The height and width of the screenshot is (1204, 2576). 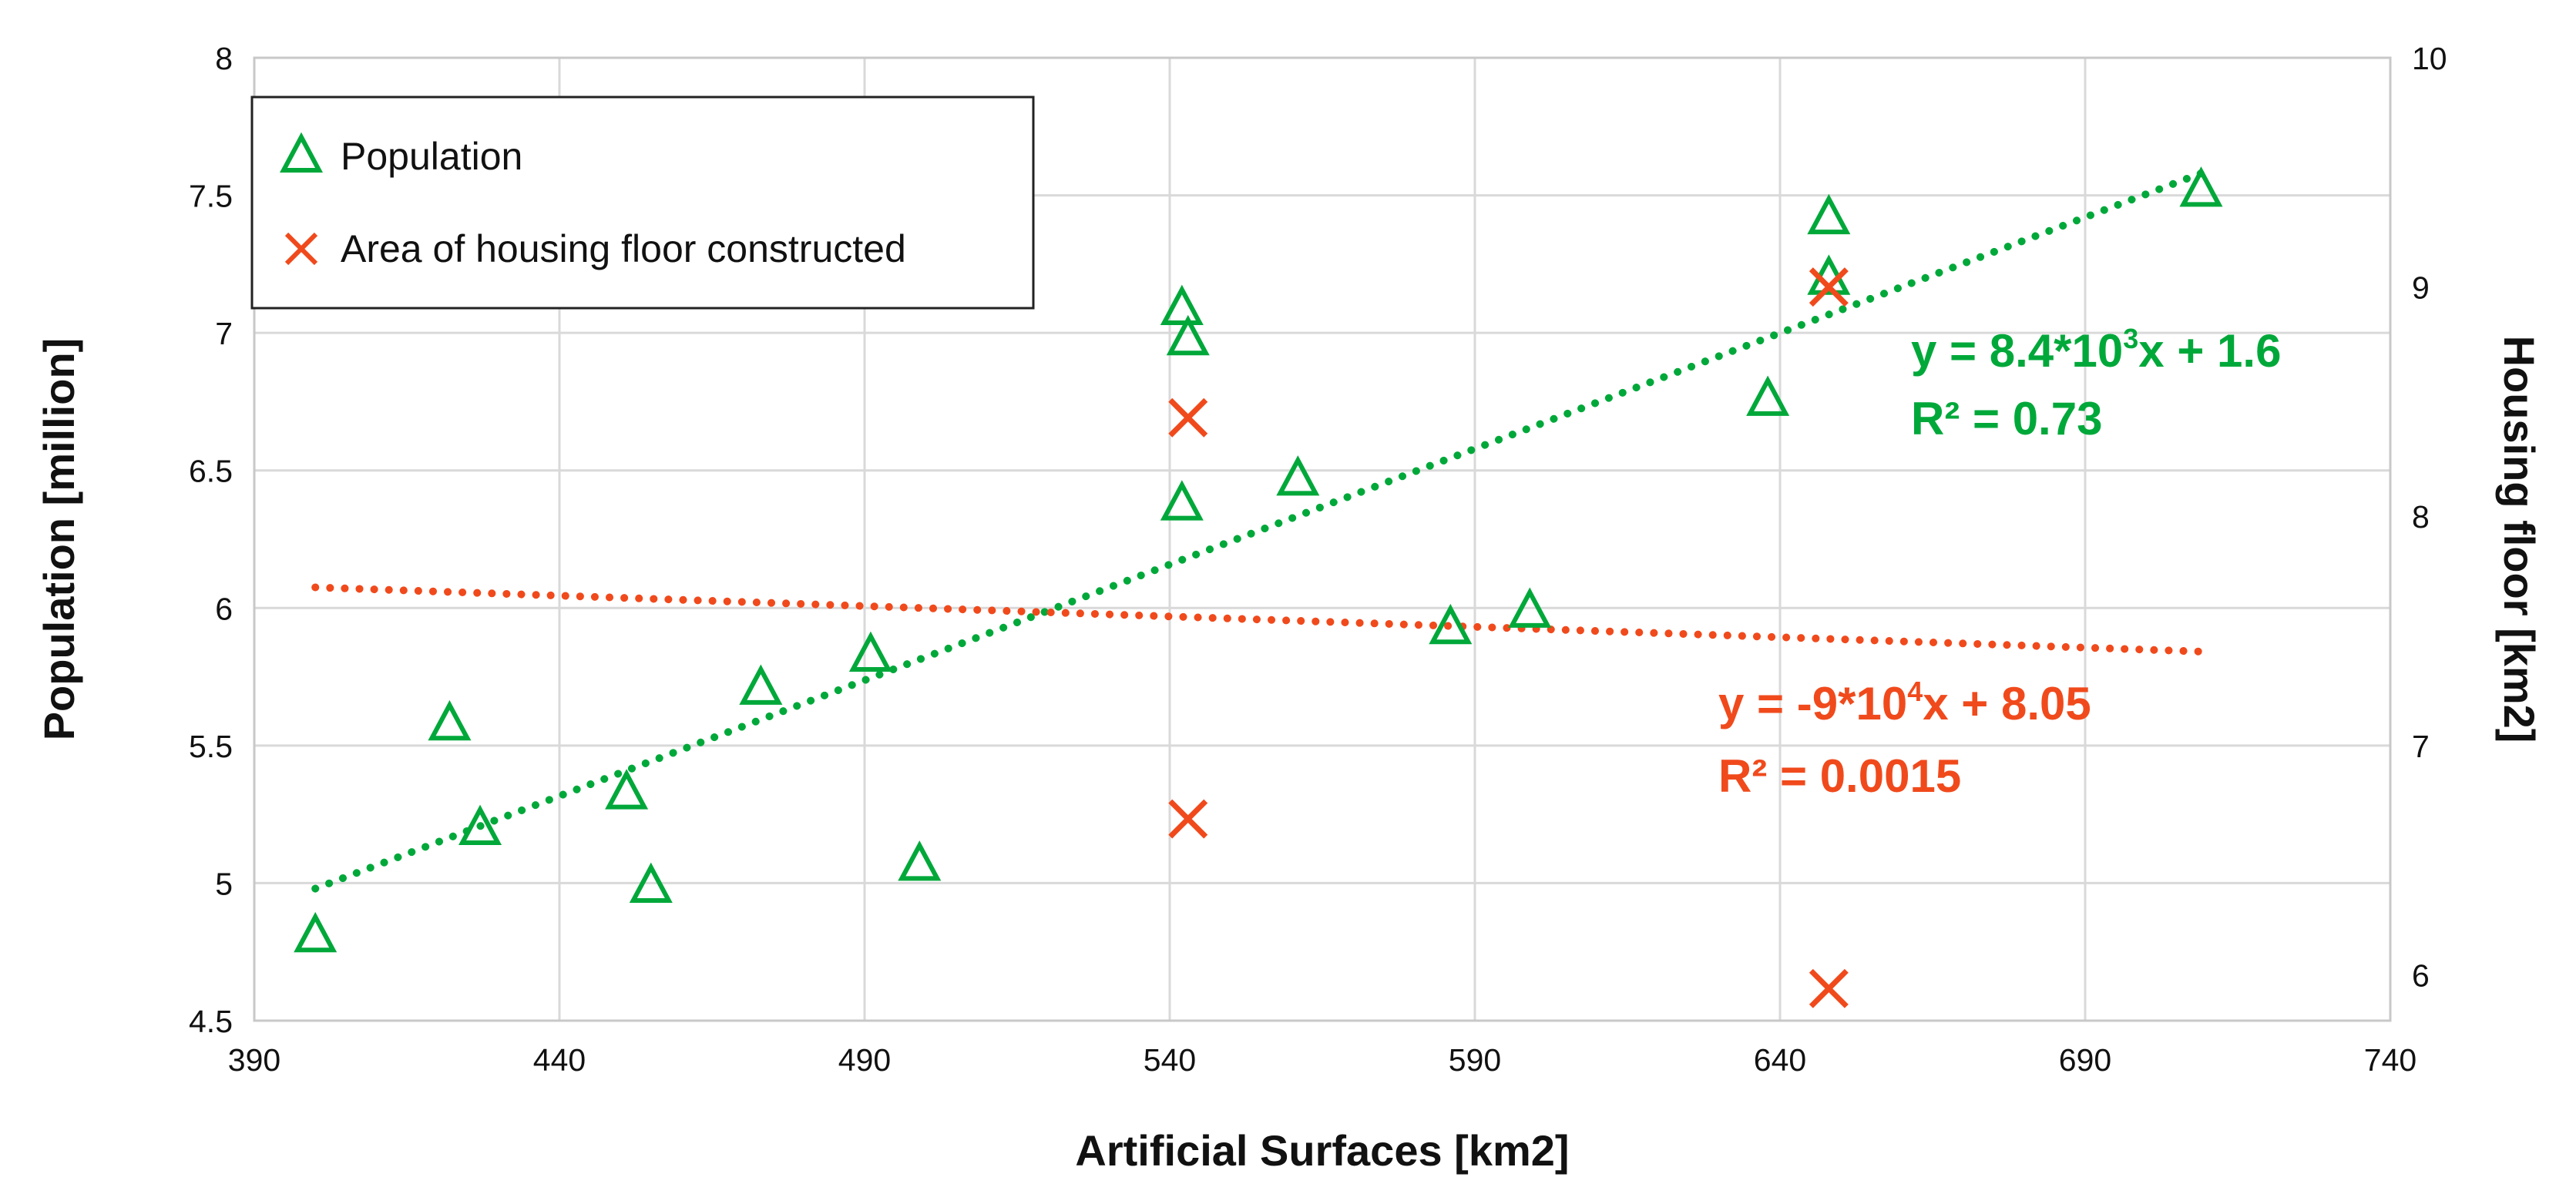 What do you see at coordinates (2421, 517) in the screenshot?
I see `y2-tick-label: 8` at bounding box center [2421, 517].